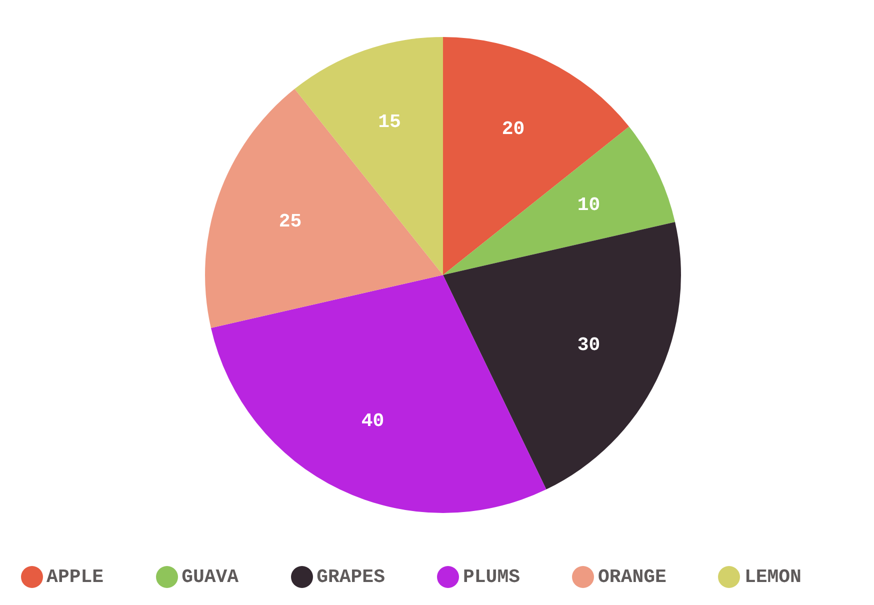  What do you see at coordinates (210, 577) in the screenshot?
I see `legend-label: GUAVA` at bounding box center [210, 577].